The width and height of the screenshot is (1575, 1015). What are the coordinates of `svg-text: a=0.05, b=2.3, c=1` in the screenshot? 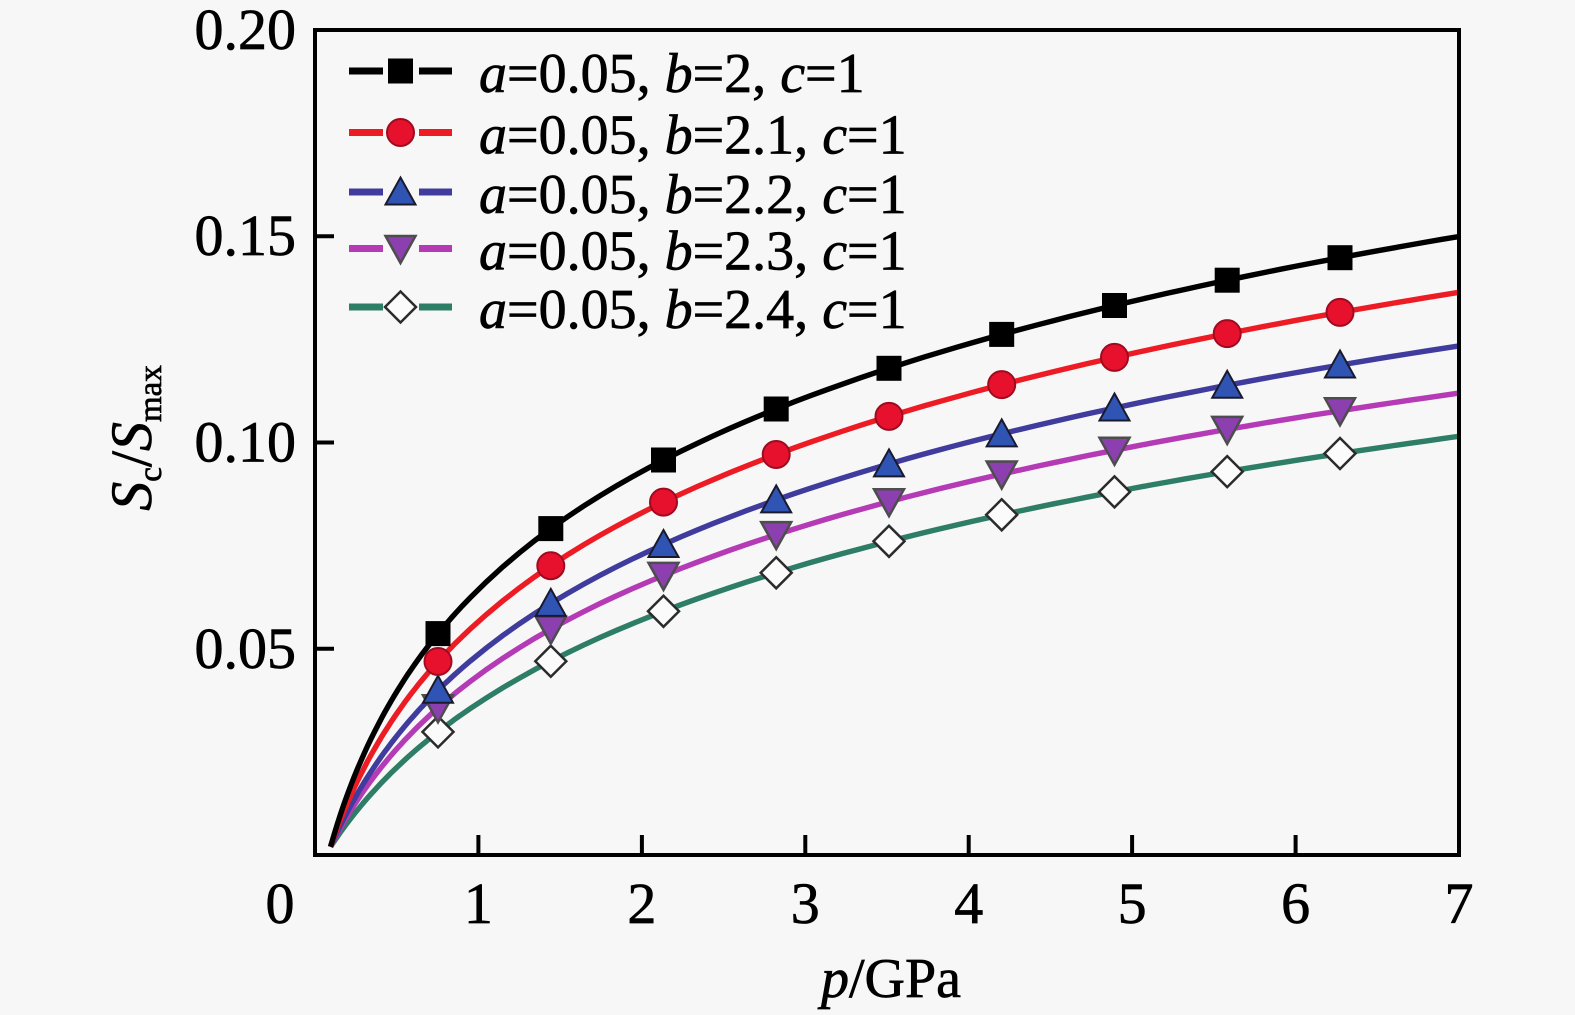 It's located at (693, 252).